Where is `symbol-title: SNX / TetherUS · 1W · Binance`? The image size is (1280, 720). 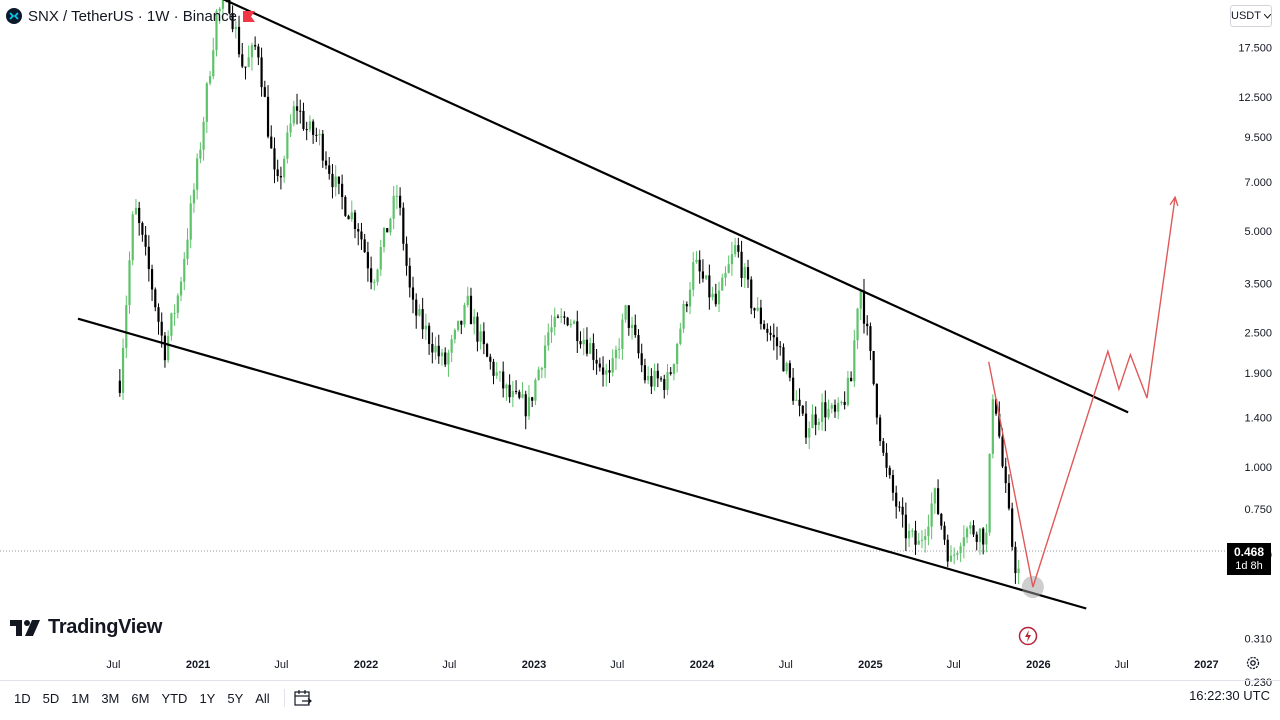
symbol-title: SNX / TetherUS · 1W · Binance is located at coordinates (132, 16).